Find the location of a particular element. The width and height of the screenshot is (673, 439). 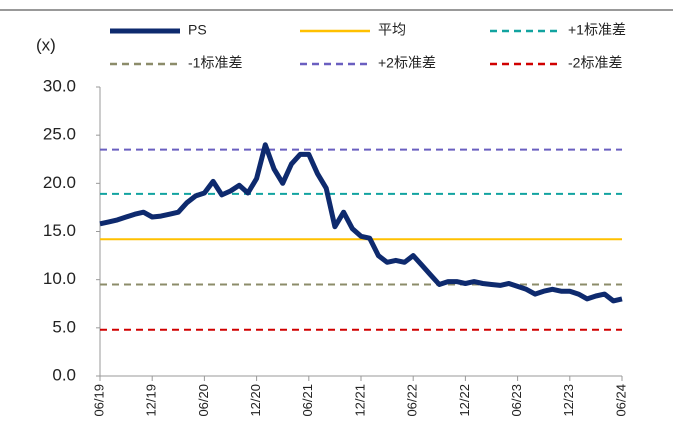

x-tick-label: 12/19 is located at coordinates (151, 400).